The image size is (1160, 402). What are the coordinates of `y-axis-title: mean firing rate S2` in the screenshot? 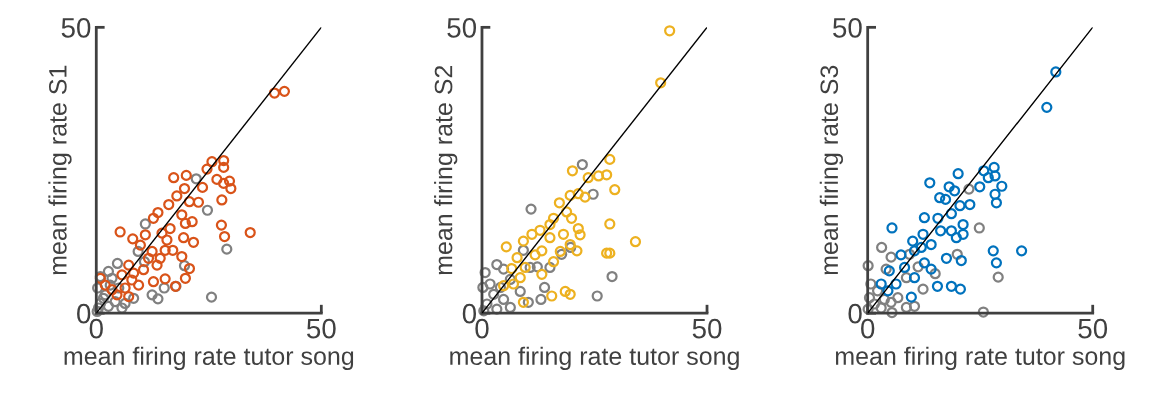 It's located at (446, 170).